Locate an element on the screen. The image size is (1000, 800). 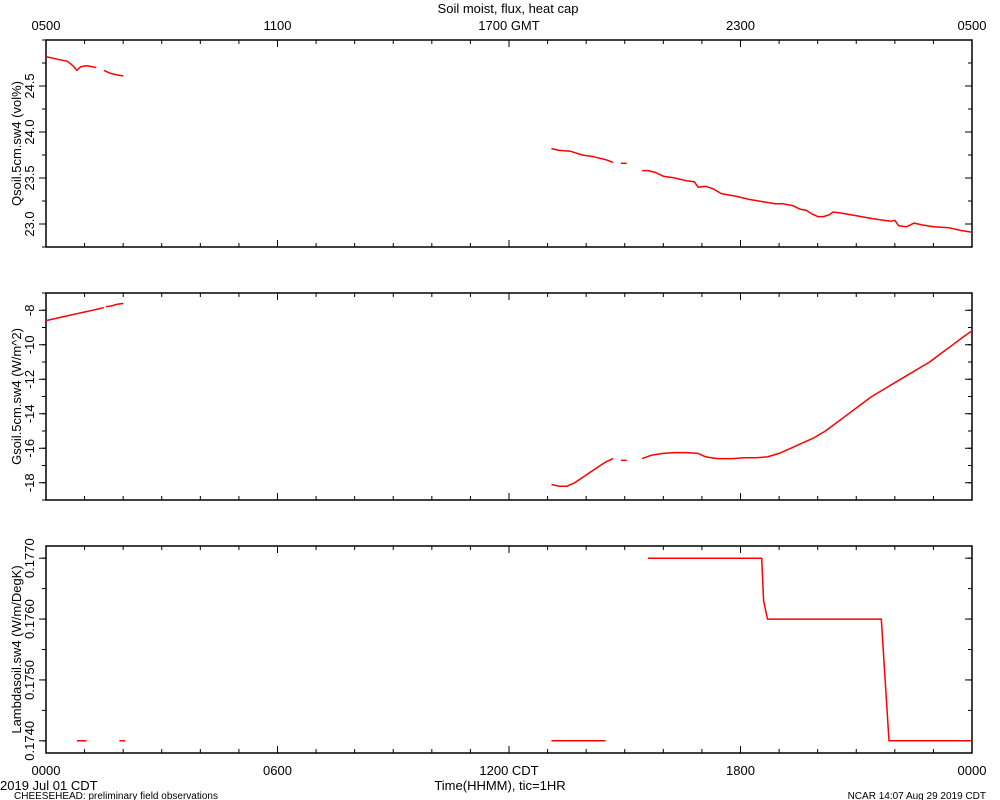
bottom-tick-label: 1800 is located at coordinates (740, 770).